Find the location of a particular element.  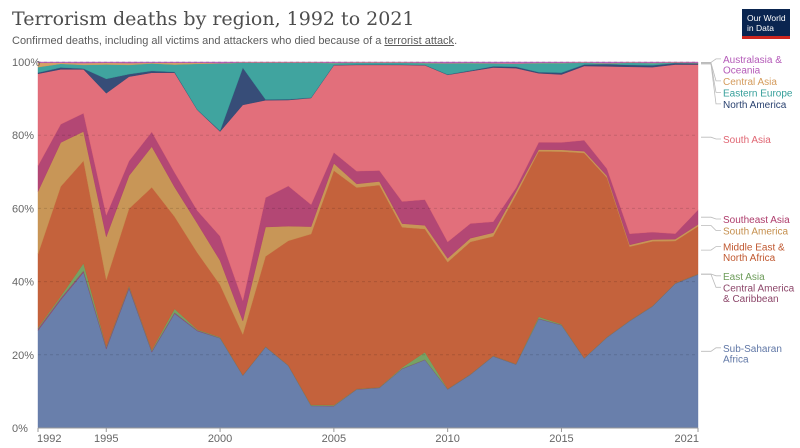

series-label-central-asia: Central Asia is located at coordinates (750, 82).